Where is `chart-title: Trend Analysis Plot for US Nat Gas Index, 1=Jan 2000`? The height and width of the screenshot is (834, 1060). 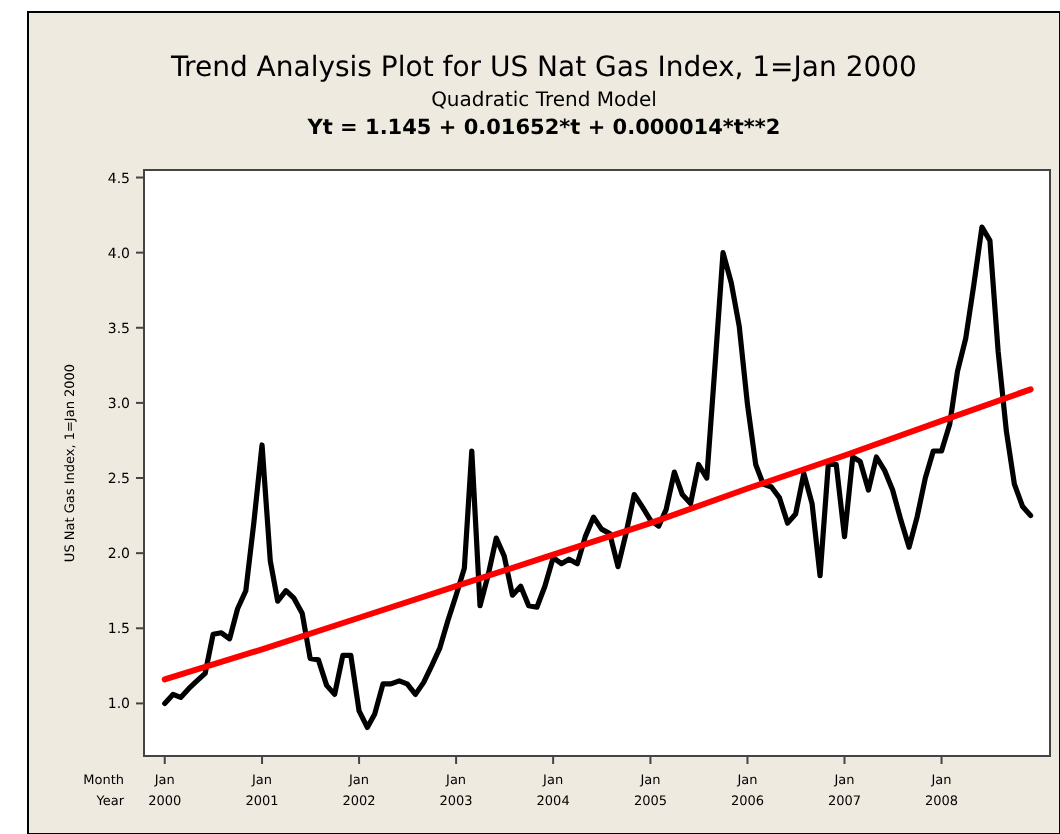
chart-title: Trend Analysis Plot for US Nat Gas Index, 1=Jan 2000 is located at coordinates (543, 68).